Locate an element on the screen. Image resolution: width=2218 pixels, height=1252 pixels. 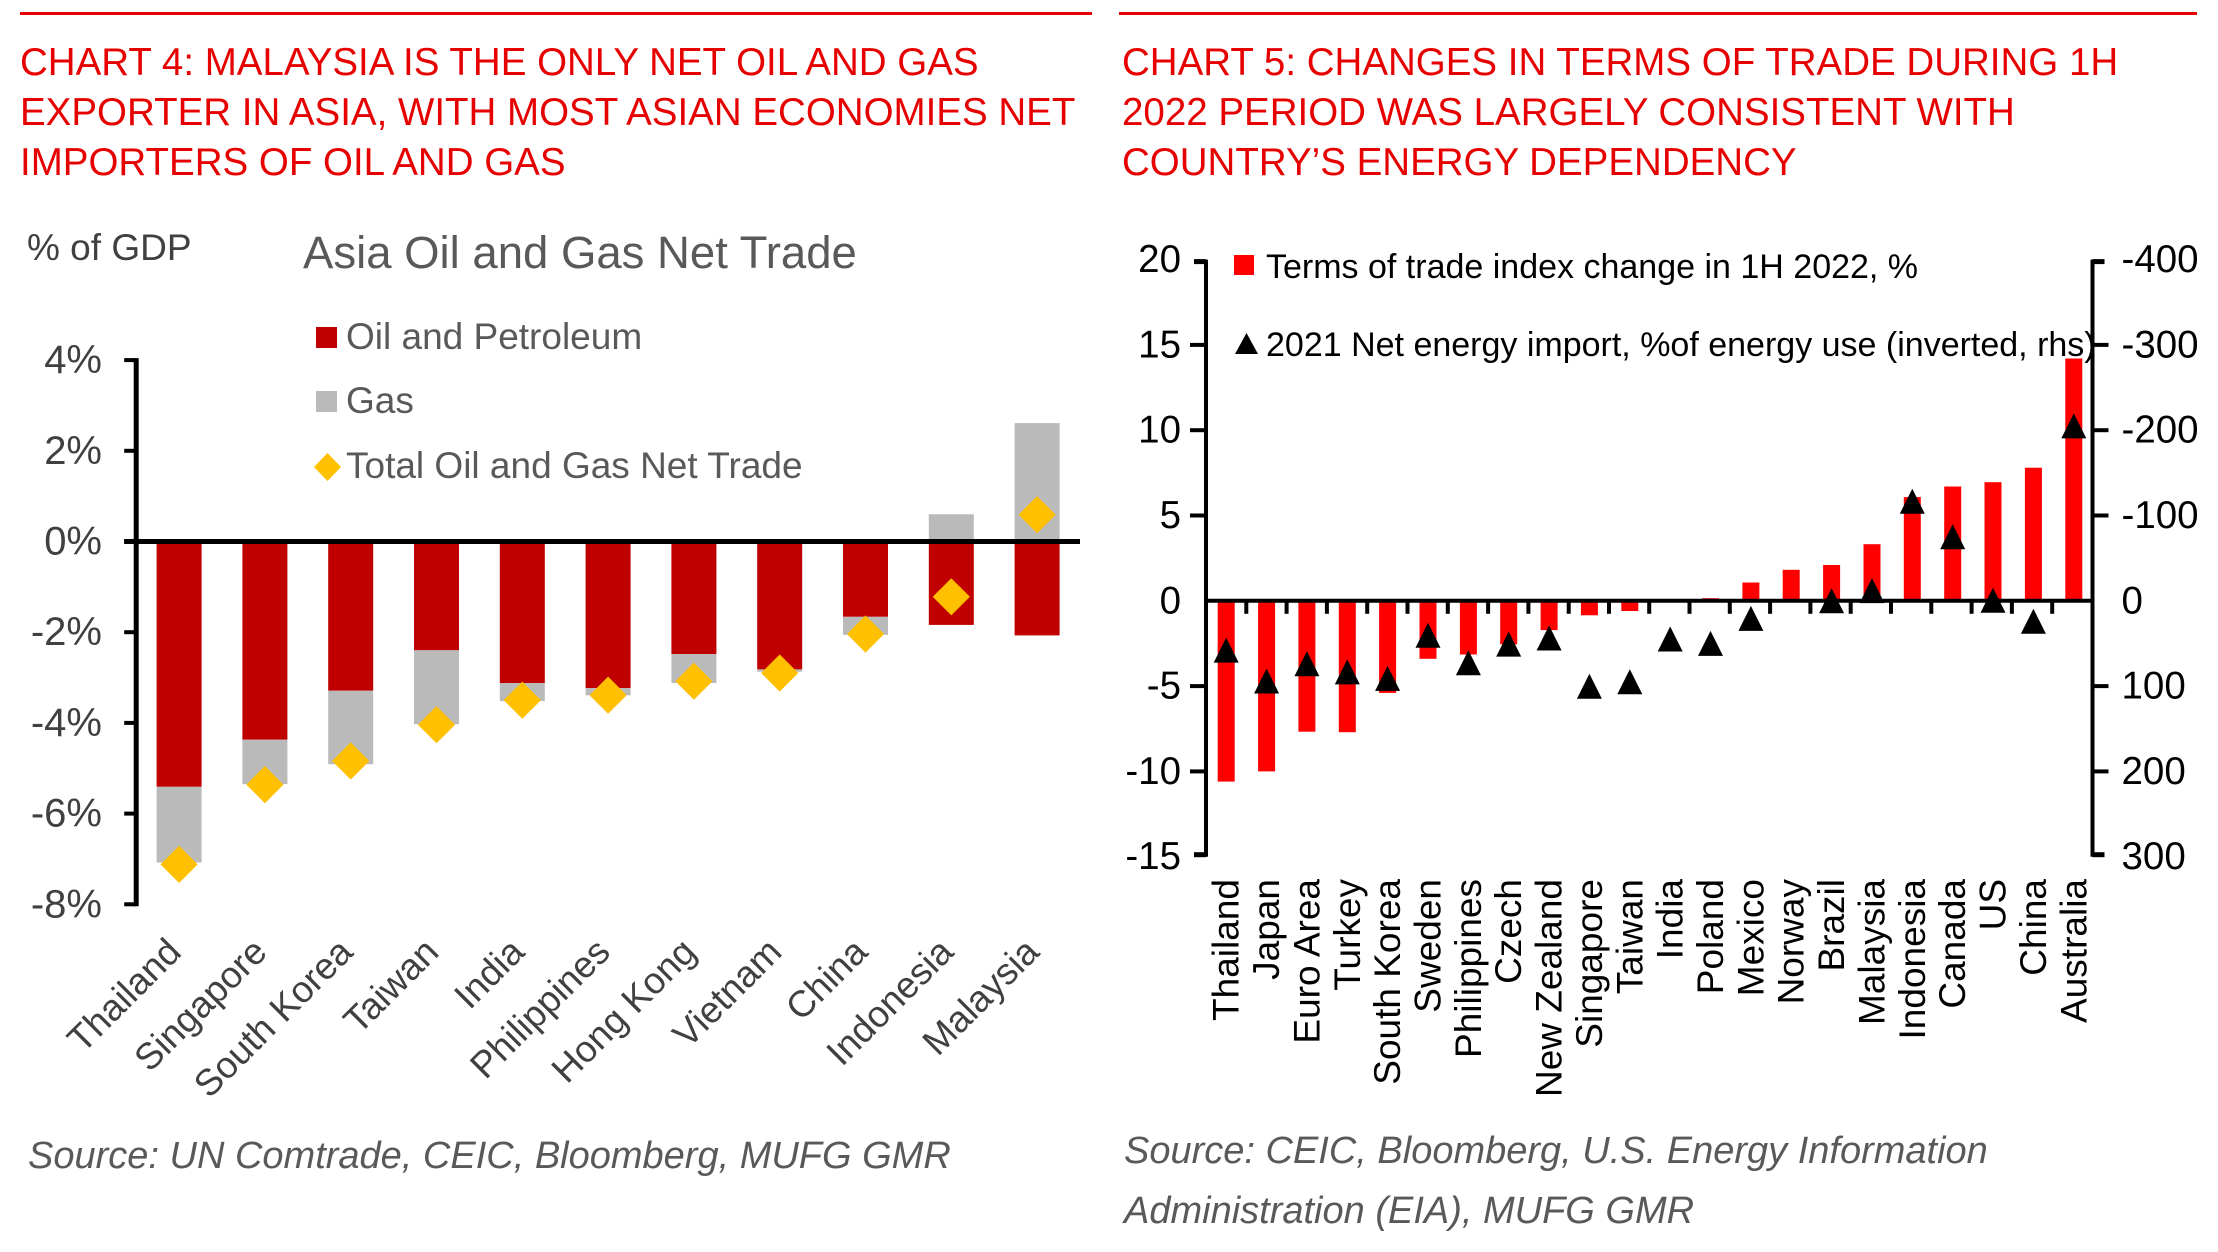
svg-text: Total Oil and Gas Net Trade is located at coordinates (574, 465).